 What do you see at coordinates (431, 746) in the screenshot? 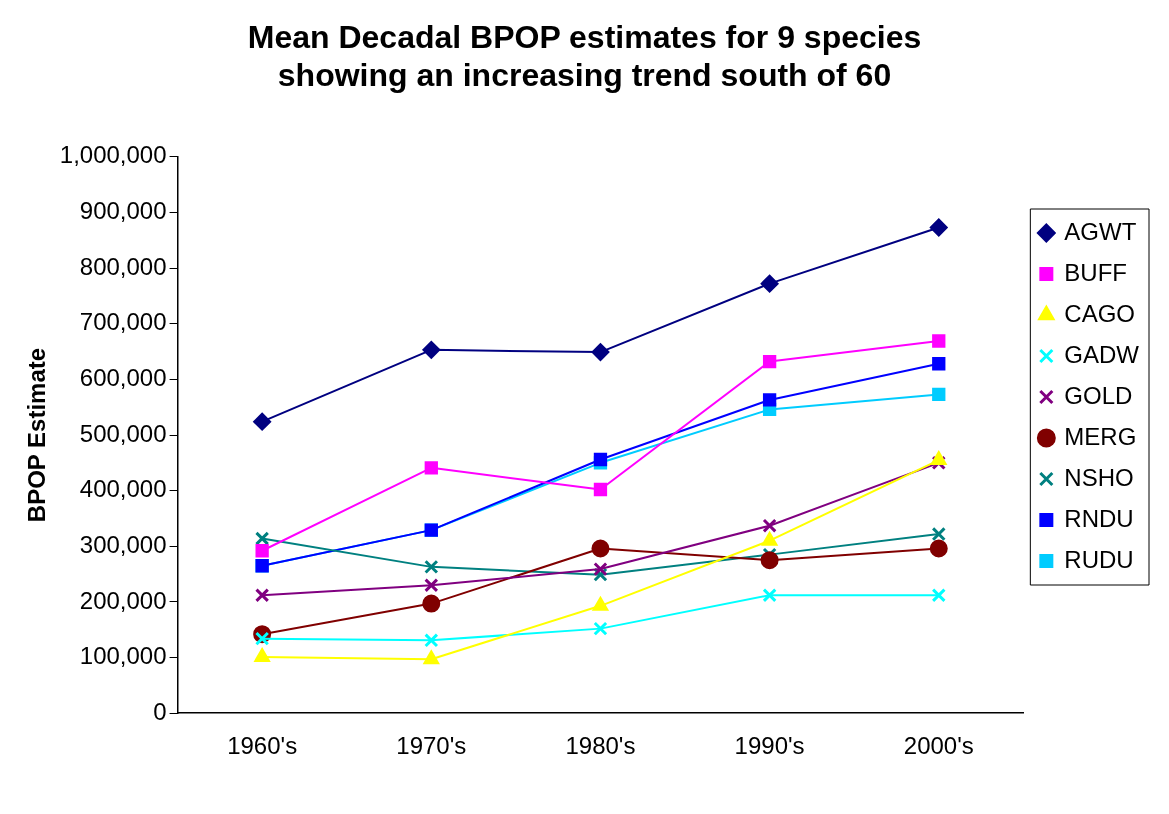
I see `x-tick-label: 1970's` at bounding box center [431, 746].